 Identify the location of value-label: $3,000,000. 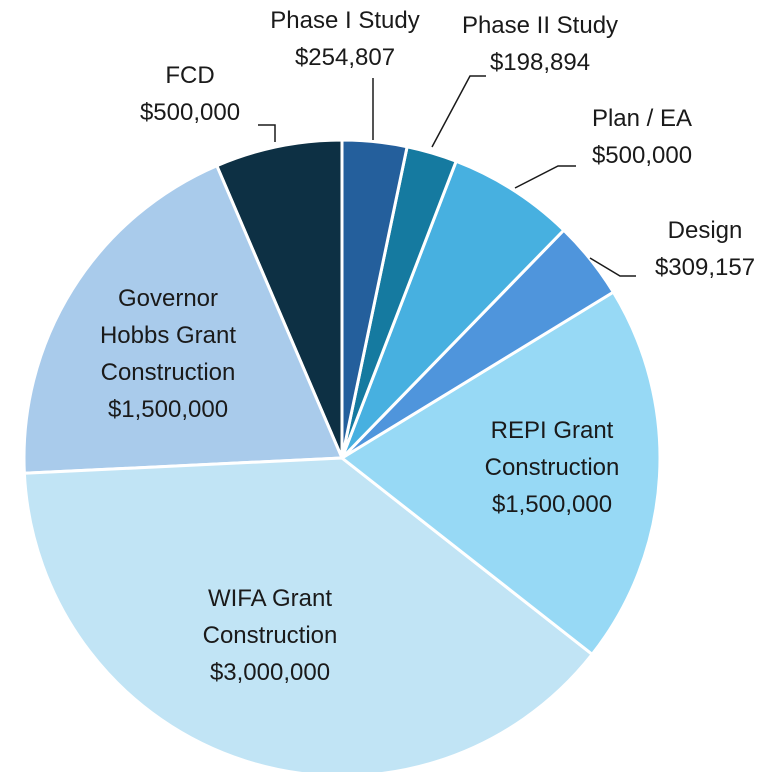
(270, 672).